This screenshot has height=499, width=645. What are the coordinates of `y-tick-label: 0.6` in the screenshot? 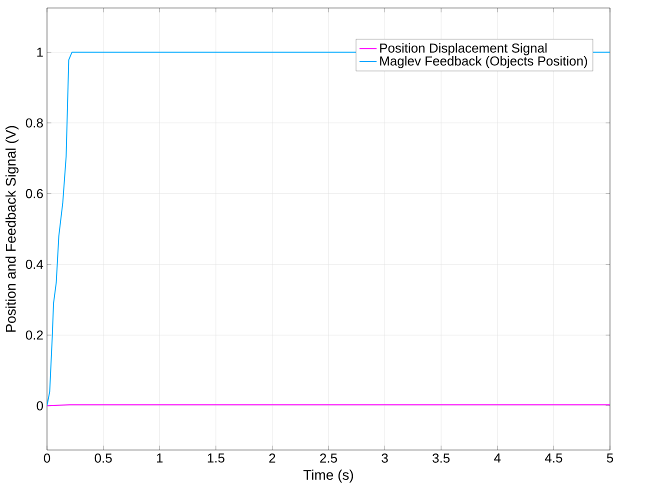 It's located at (34, 193).